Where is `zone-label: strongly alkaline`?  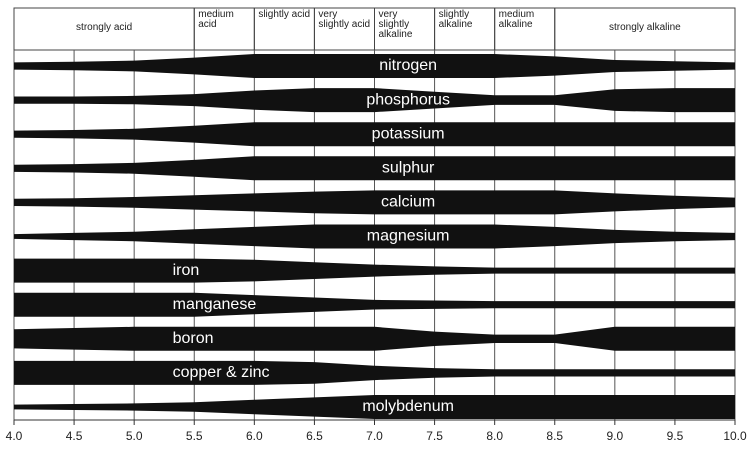
zone-label: strongly alkaline is located at coordinates (645, 27).